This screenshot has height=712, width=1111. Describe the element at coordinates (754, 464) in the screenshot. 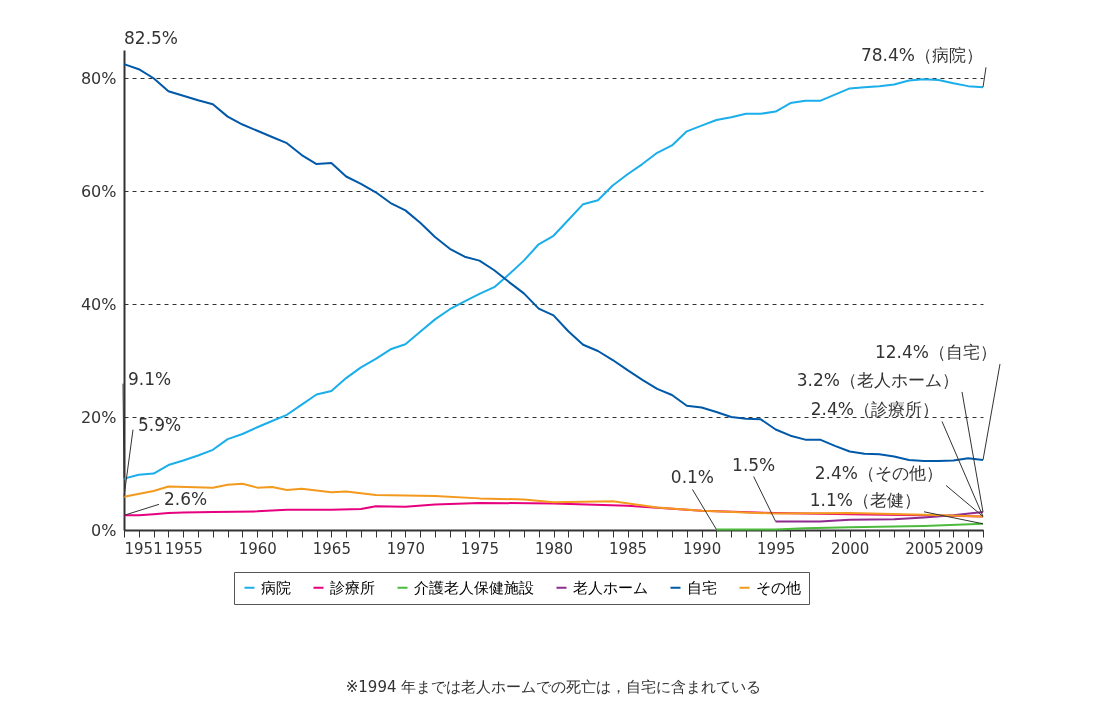

I see `annotation: 1.5%` at that location.